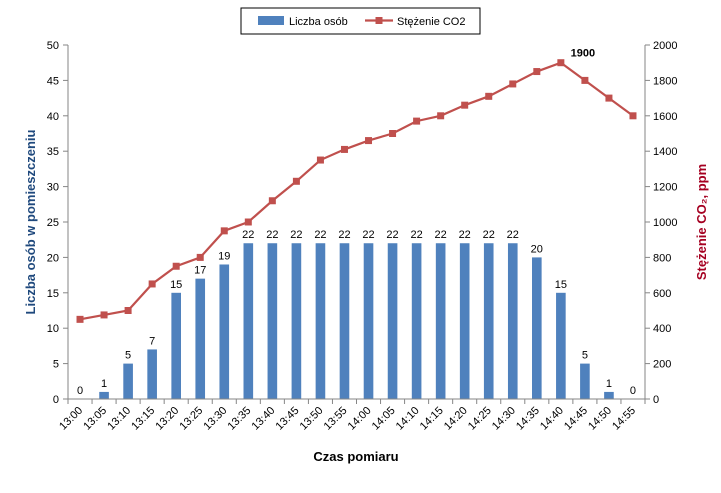  What do you see at coordinates (665, 188) in the screenshot?
I see `right-y-tick-label: 1200` at bounding box center [665, 188].